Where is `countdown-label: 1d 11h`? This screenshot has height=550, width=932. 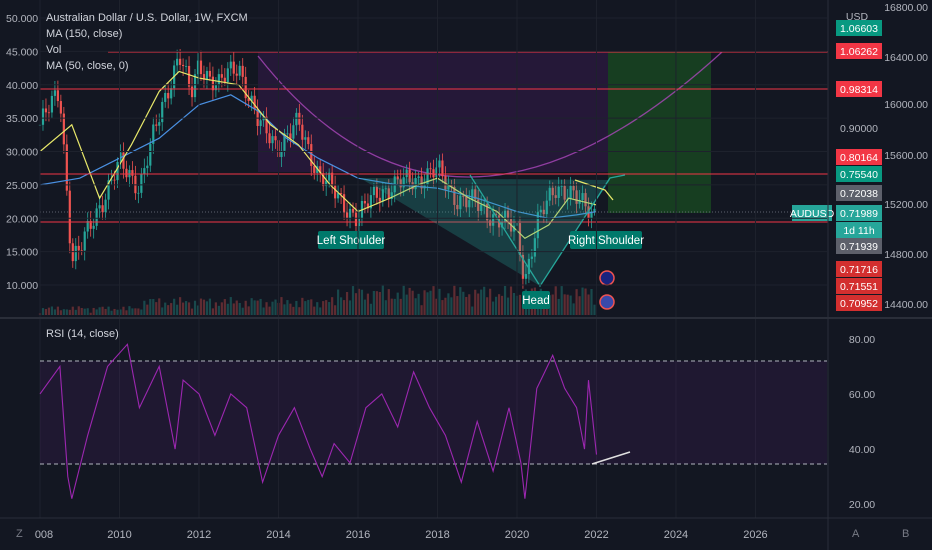
countdown-label: 1d 11h is located at coordinates (858, 231).